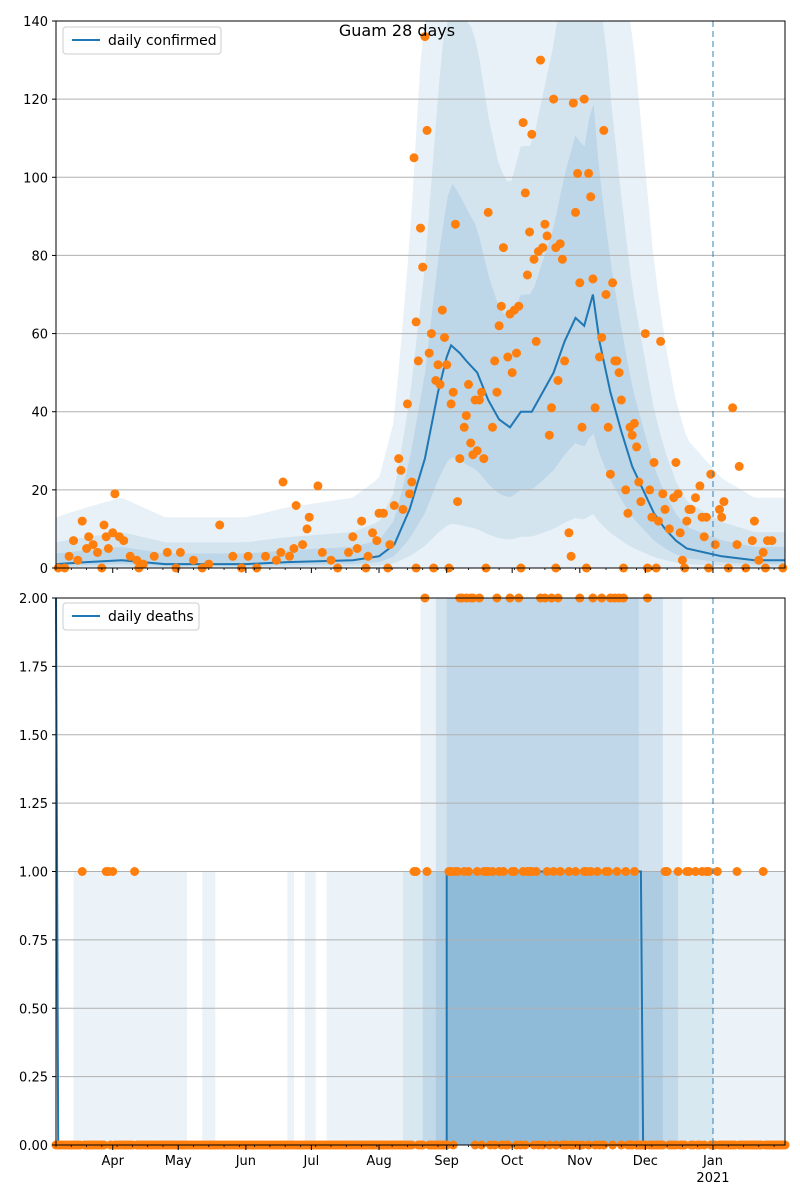 The height and width of the screenshot is (1200, 800). Describe the element at coordinates (33, 941) in the screenshot. I see `y-tick-label: 0.75` at that location.